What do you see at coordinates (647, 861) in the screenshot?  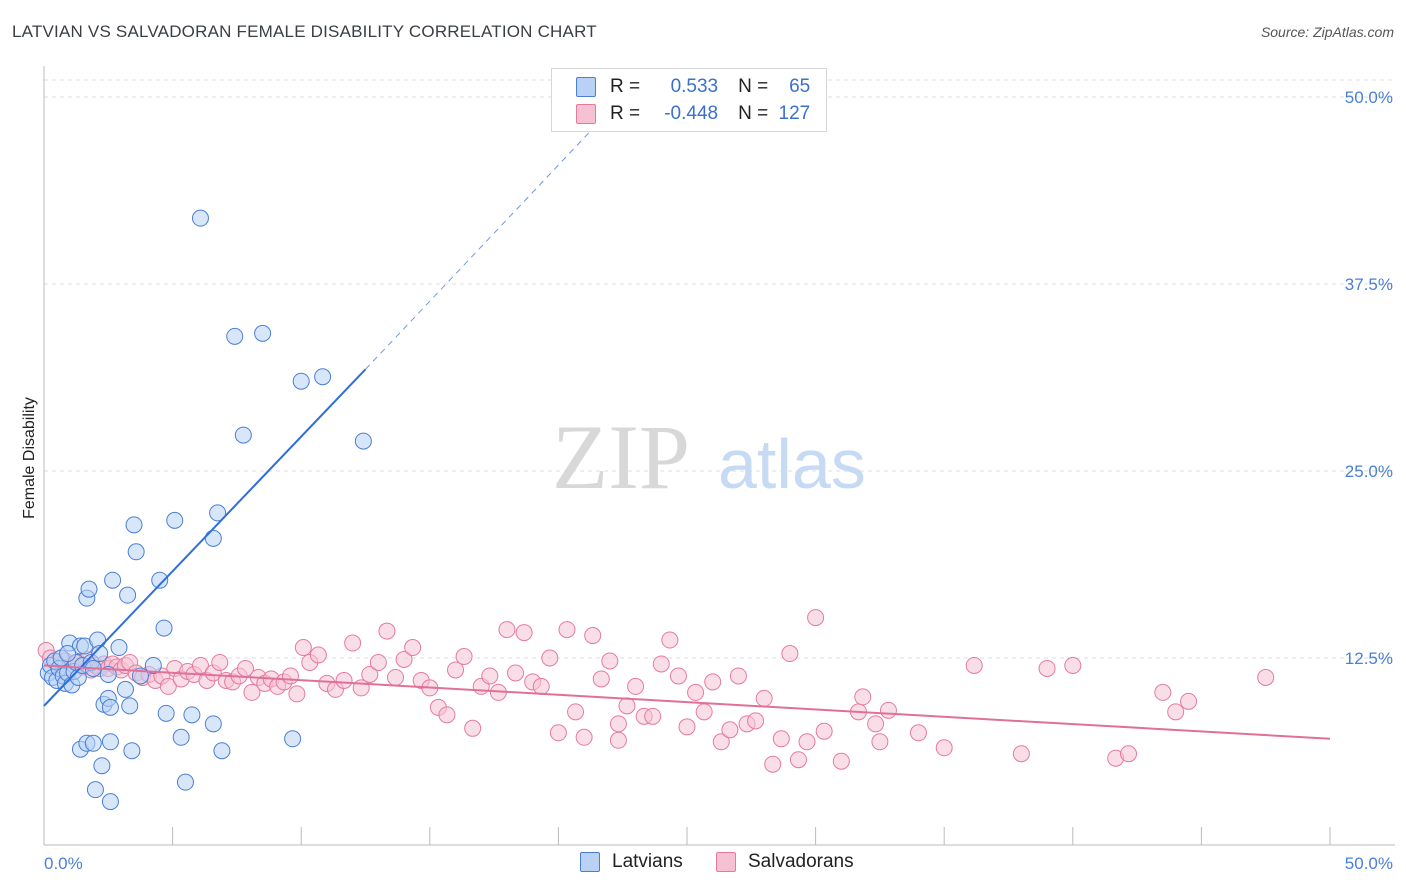 I see `latvians-label: Latvians` at bounding box center [647, 861].